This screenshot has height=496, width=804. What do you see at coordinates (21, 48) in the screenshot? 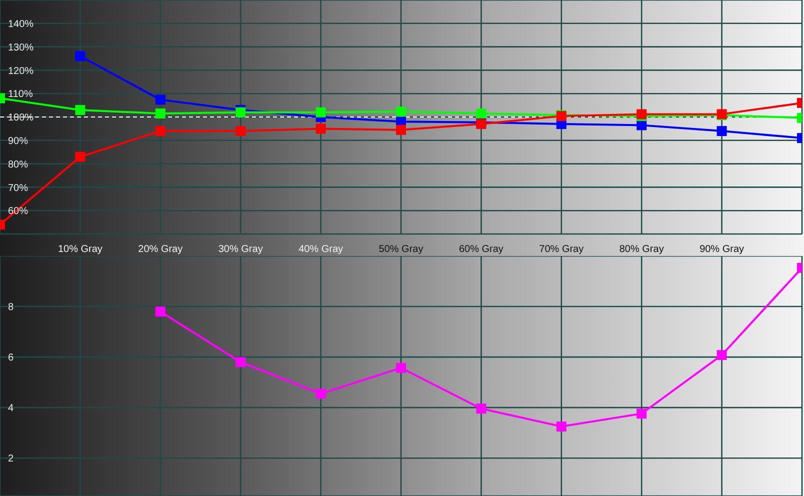
I see `y-tick-label: 130%` at bounding box center [21, 48].